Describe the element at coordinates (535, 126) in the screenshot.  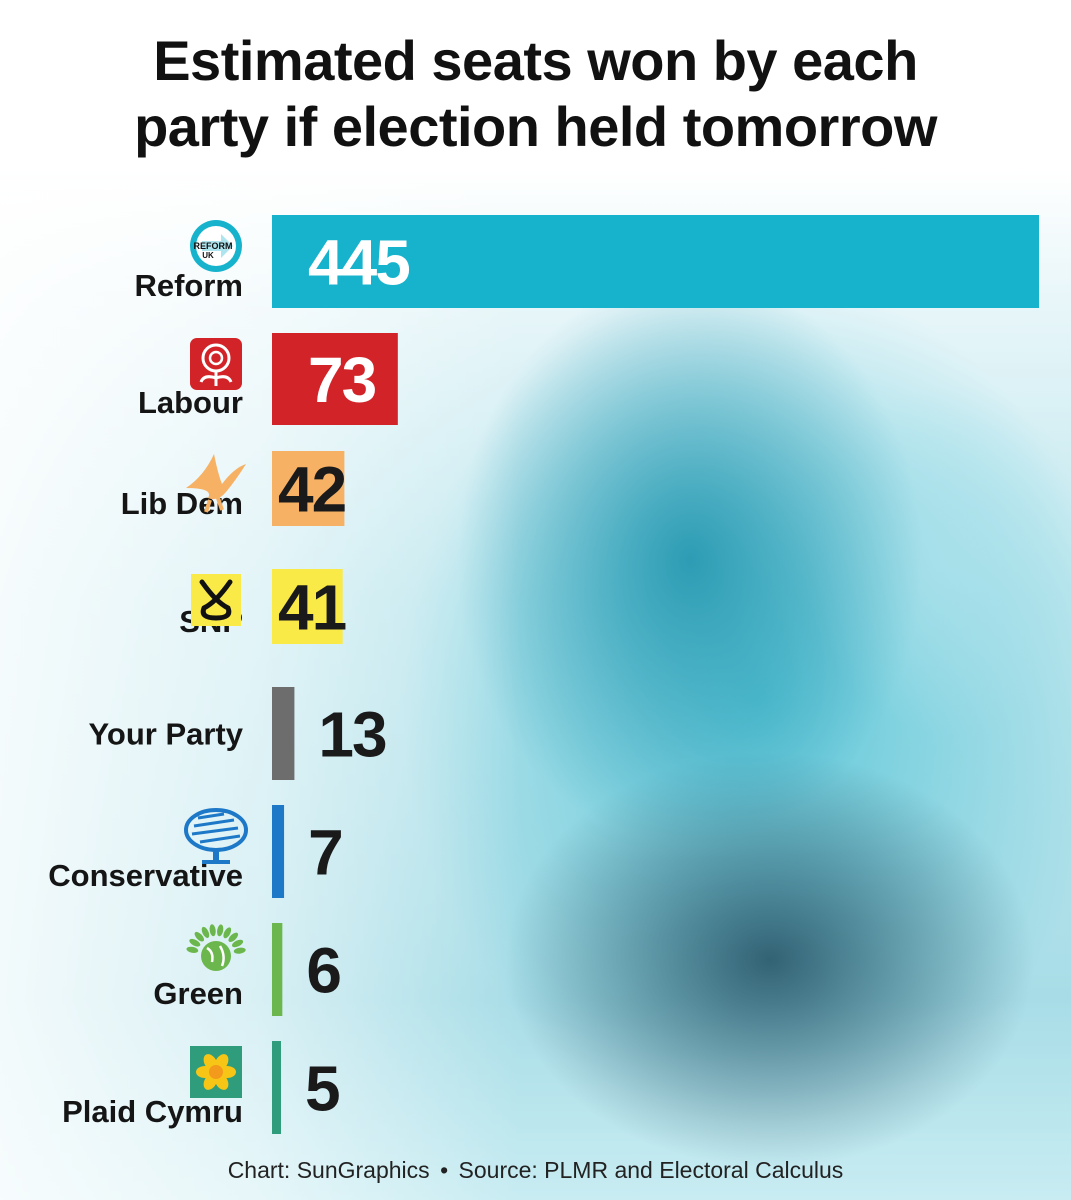
I see `title-line-2: party if election held tomorrow` at that location.